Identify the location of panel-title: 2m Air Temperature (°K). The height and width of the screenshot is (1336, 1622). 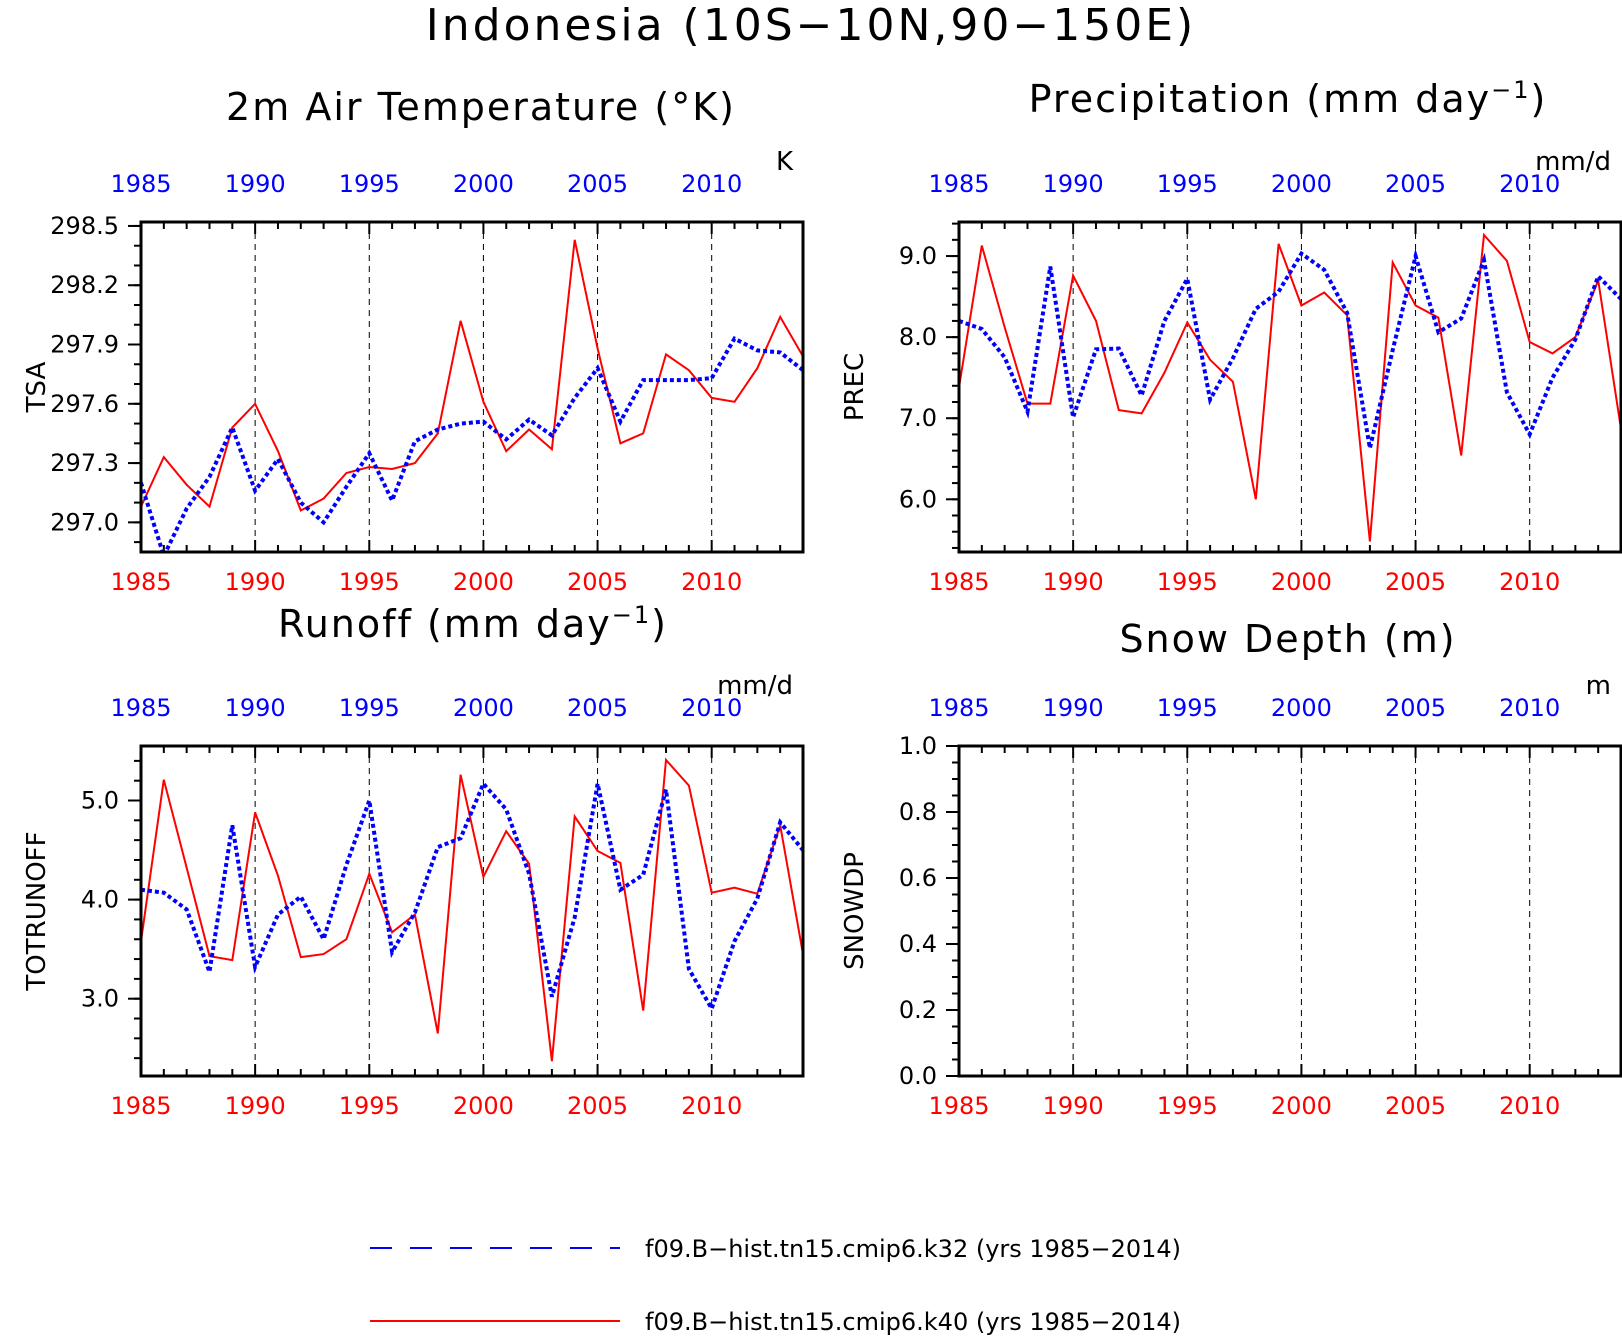
(481, 107).